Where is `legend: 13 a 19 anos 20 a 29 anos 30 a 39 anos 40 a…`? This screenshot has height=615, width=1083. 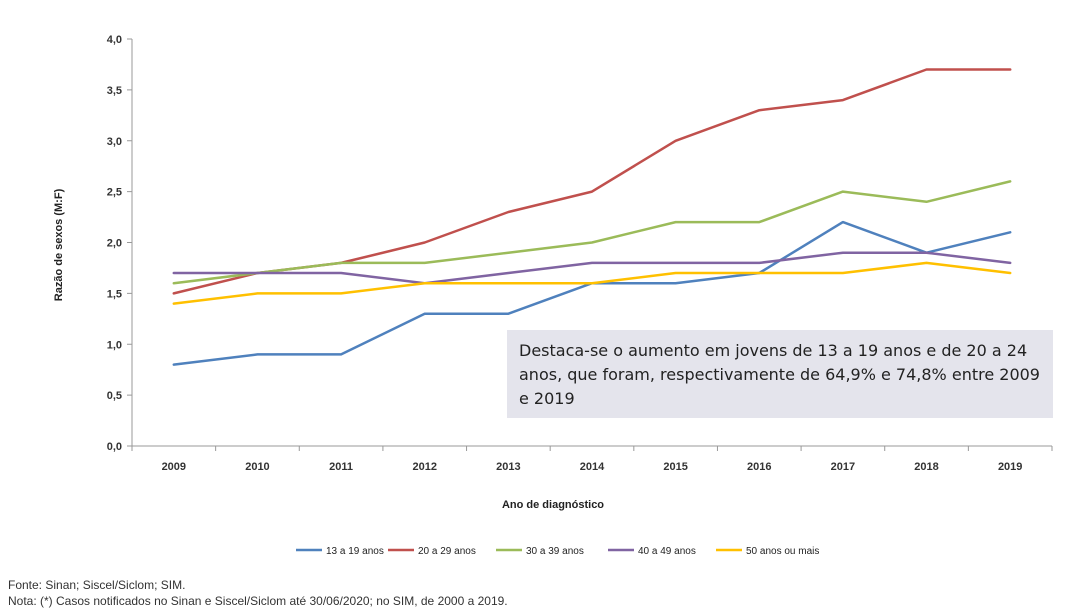
legend: 13 a 19 anos 20 a 29 anos 30 a 39 anos 40 a… is located at coordinates (557, 551).